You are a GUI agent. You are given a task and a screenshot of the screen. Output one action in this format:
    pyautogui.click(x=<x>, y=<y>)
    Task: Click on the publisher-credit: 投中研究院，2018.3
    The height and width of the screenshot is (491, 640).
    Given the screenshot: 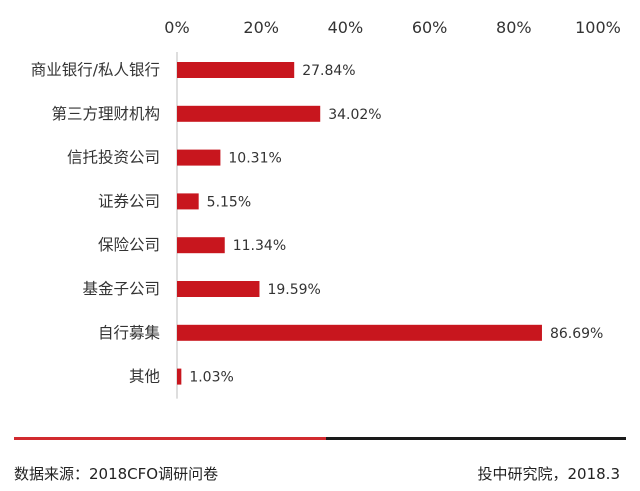 What is the action you would take?
    pyautogui.click(x=549, y=474)
    